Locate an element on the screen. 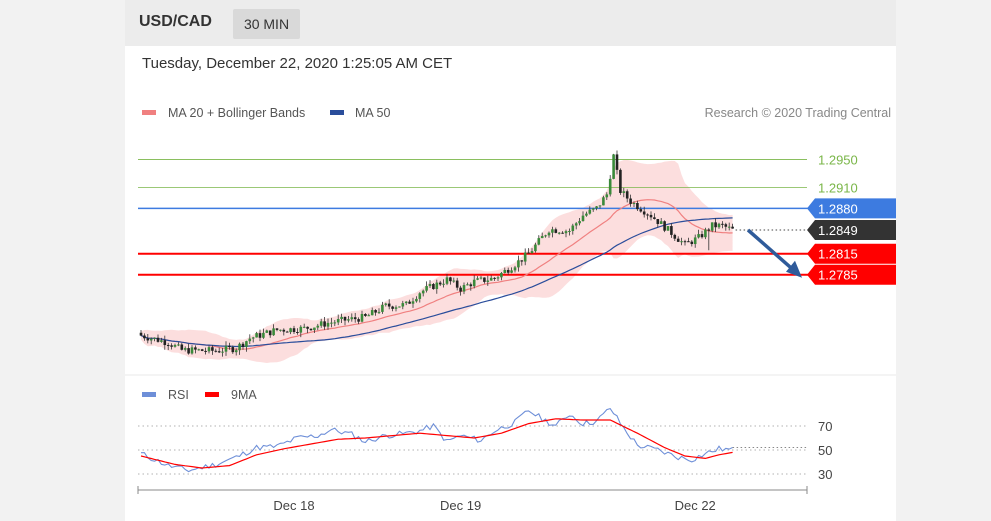 This screenshot has width=991, height=521. rsi-legend: RSI 9MA is located at coordinates (199, 395).